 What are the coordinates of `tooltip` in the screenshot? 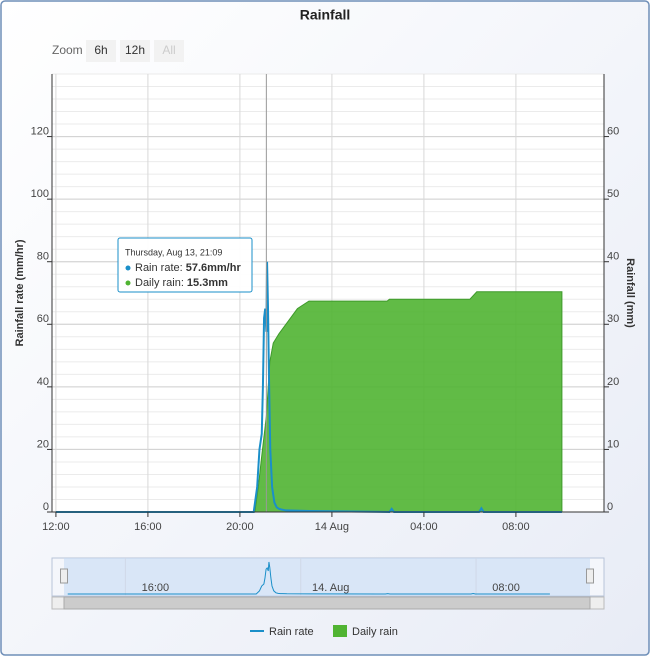 It's located at (185, 265).